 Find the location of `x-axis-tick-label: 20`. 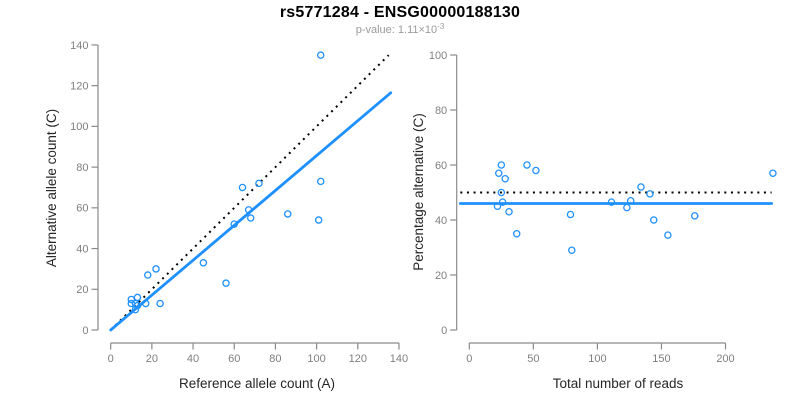

x-axis-tick-label: 20 is located at coordinates (152, 359).